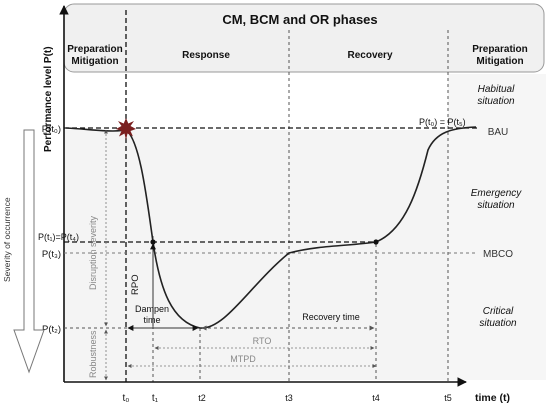 This screenshot has width=550, height=408. I want to click on point-t1, so click(153, 242).